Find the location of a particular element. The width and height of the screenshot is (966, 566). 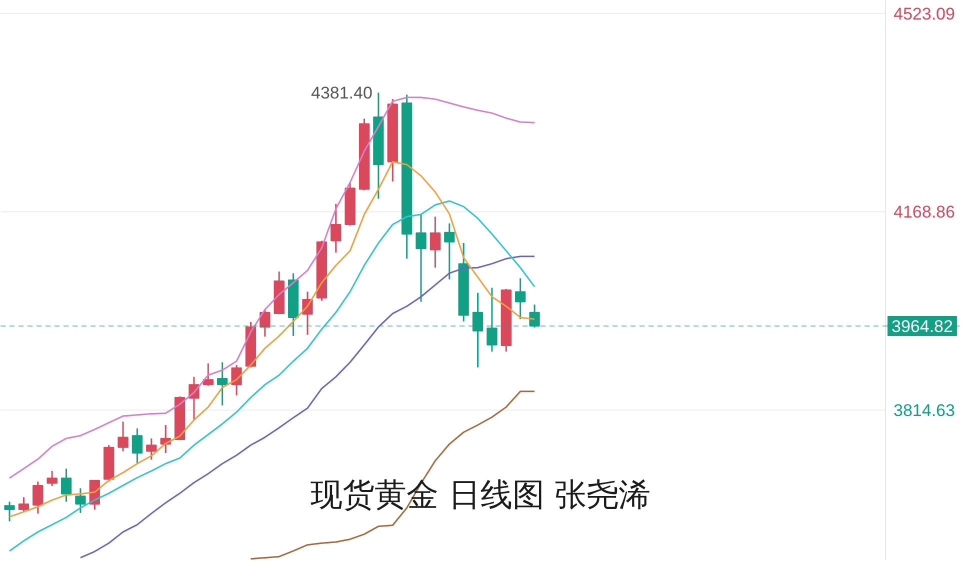

y-tick-label: 4523.09 is located at coordinates (924, 14).